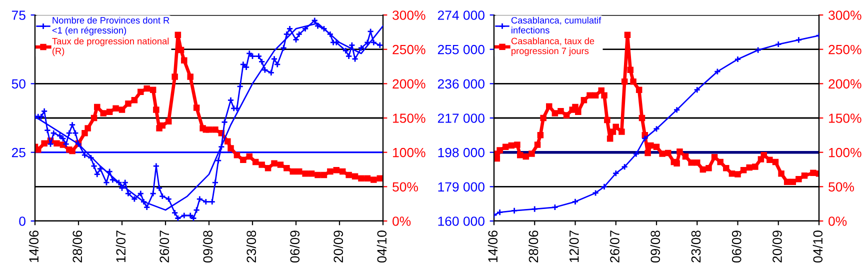 The image size is (867, 264). What do you see at coordinates (552, 47) in the screenshot?
I see `legend-label: Casablanca, taux de progression 7 jours` at bounding box center [552, 47].